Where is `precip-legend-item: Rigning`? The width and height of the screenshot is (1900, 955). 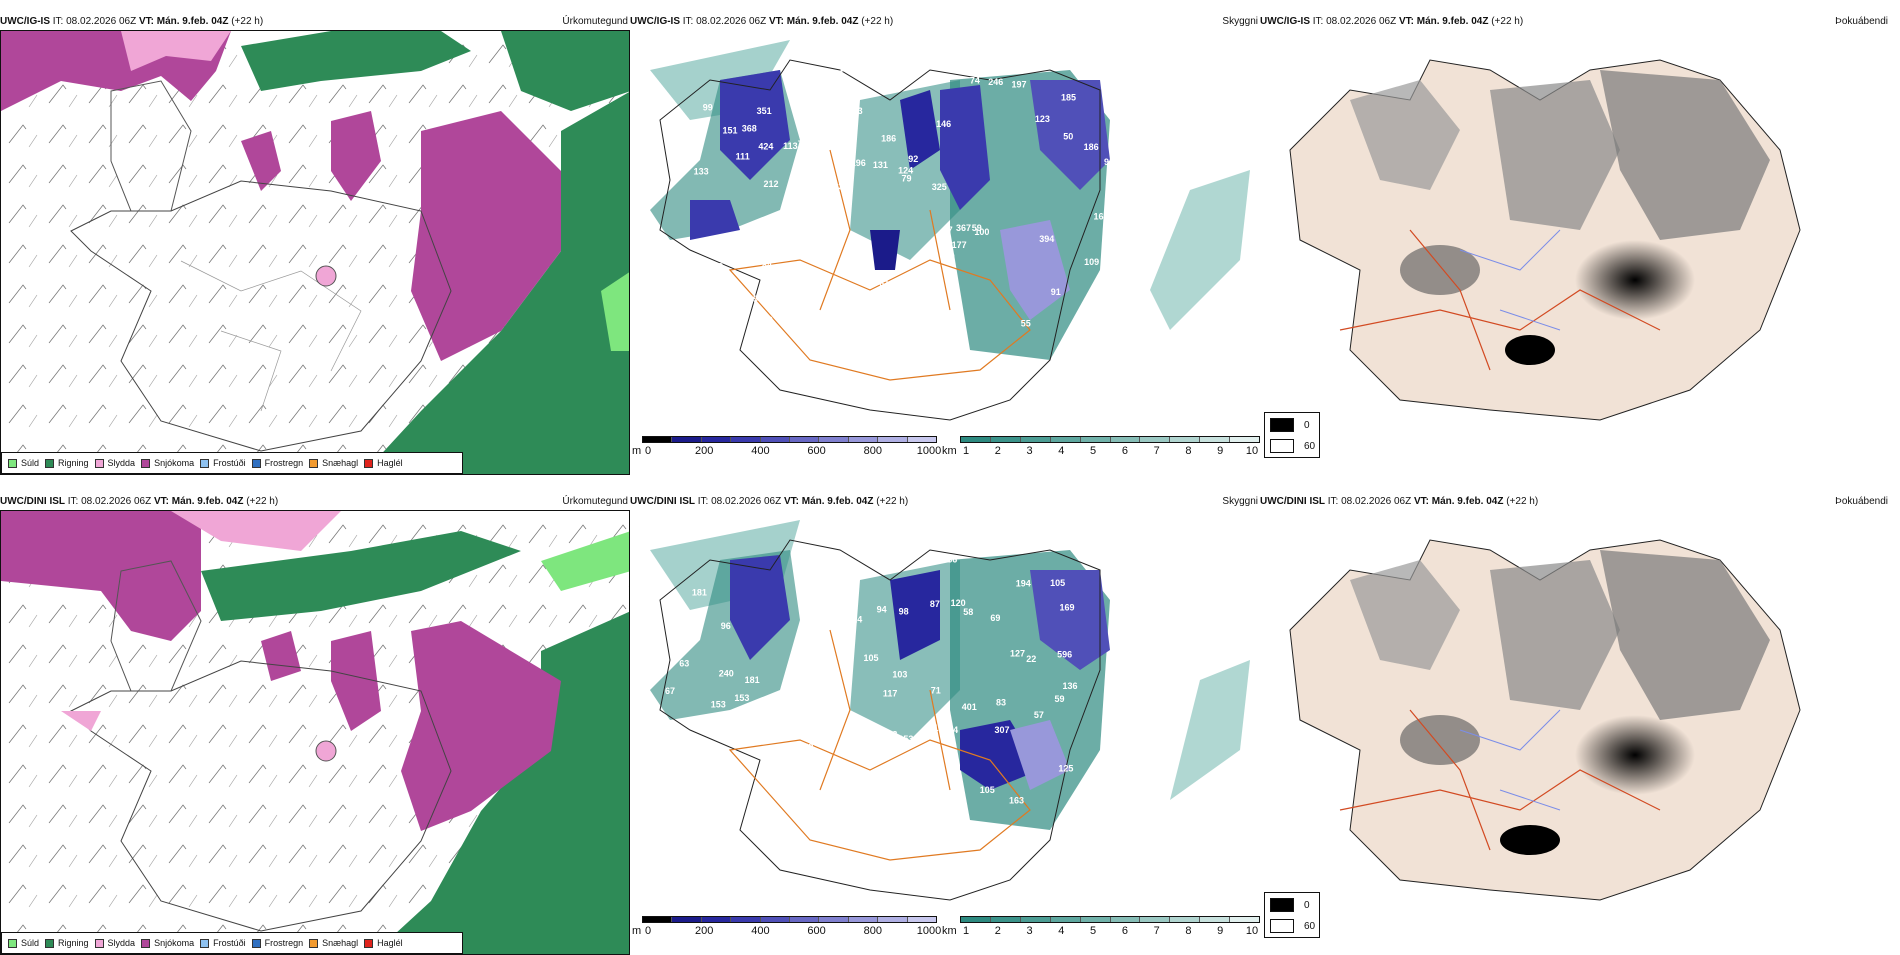 precip-legend-item: Rigning is located at coordinates (67, 943).